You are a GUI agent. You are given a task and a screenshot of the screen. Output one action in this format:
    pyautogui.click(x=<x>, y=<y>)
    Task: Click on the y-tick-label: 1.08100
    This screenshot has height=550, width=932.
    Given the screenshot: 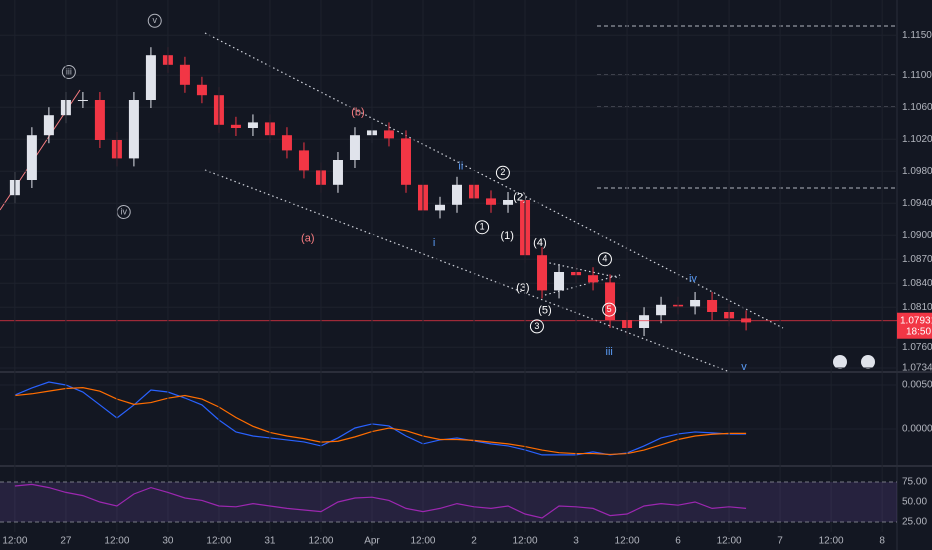 What is the action you would take?
    pyautogui.click(x=917, y=307)
    